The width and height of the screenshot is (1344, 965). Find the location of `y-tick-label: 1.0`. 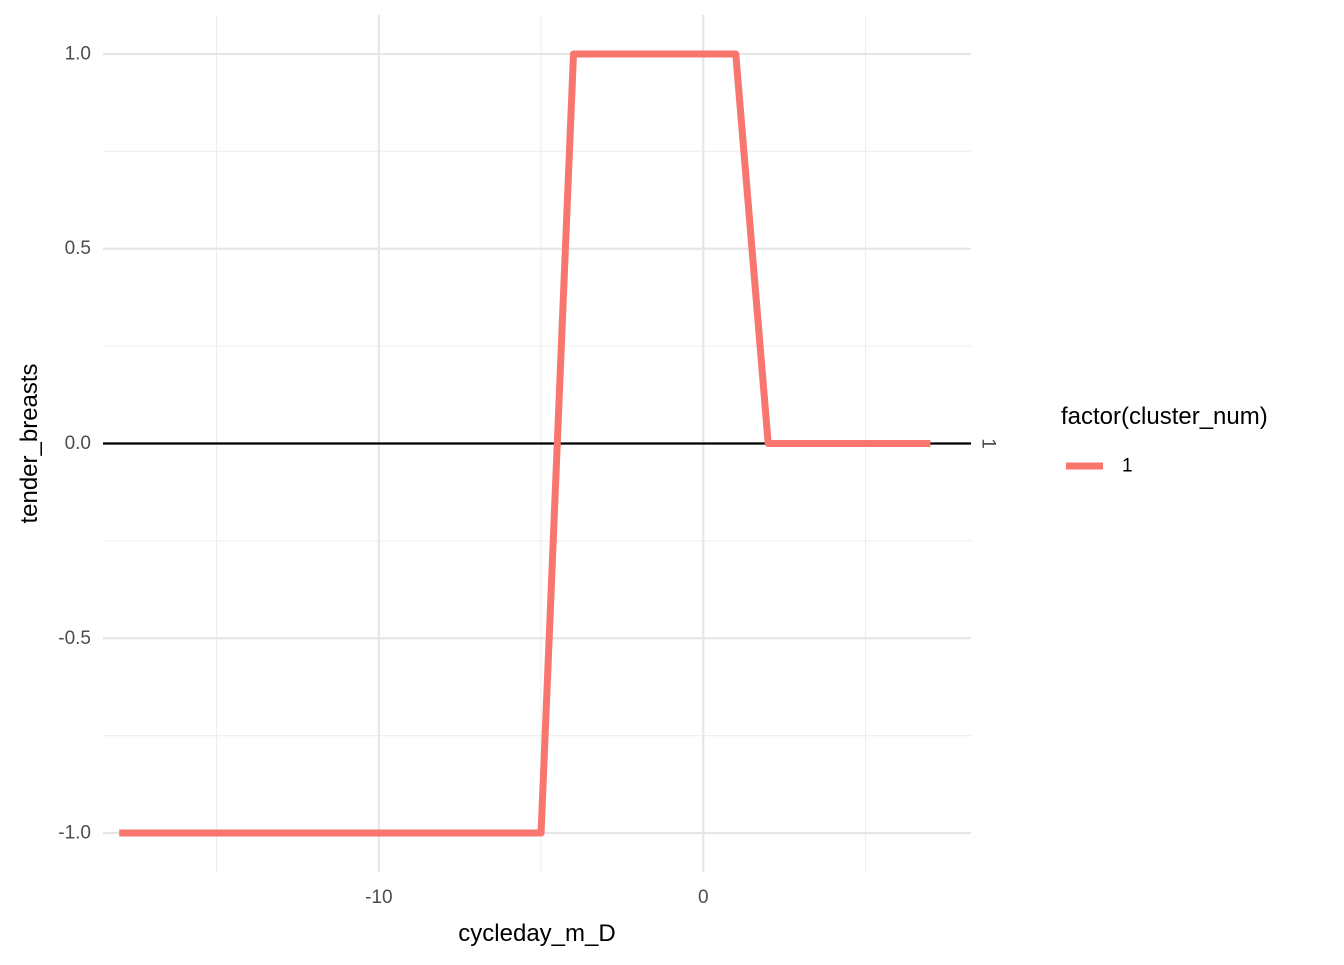

y-tick-label: 1.0 is located at coordinates (78, 53).